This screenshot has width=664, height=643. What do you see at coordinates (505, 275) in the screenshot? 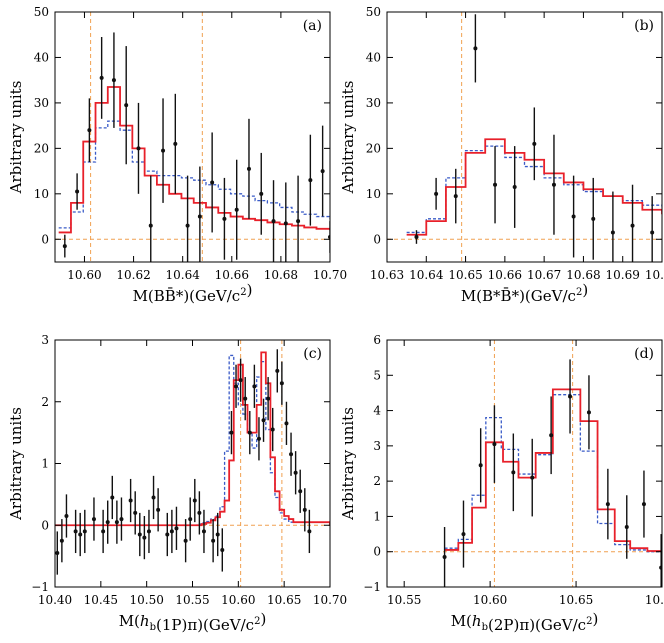
I see `x-tick-label: 10.66` at bounding box center [505, 275].